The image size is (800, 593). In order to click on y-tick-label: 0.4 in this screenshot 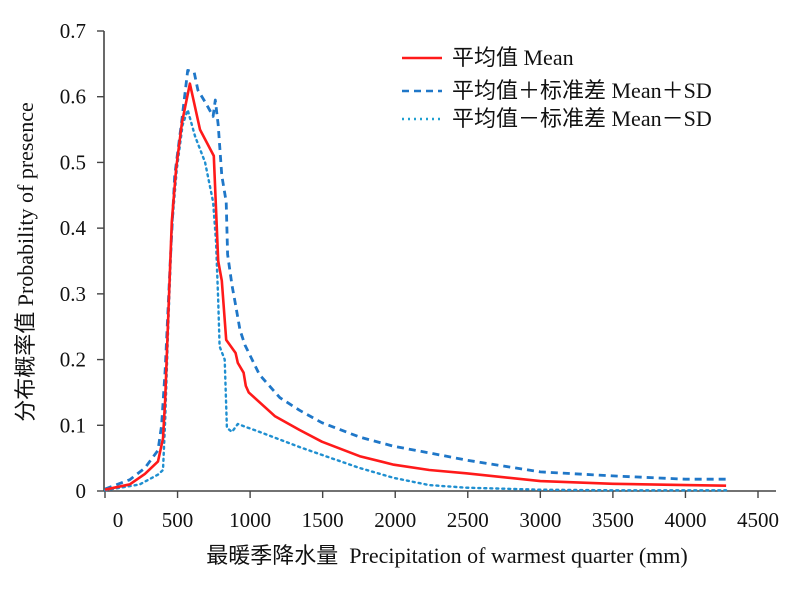, I will do `click(73, 228)`.